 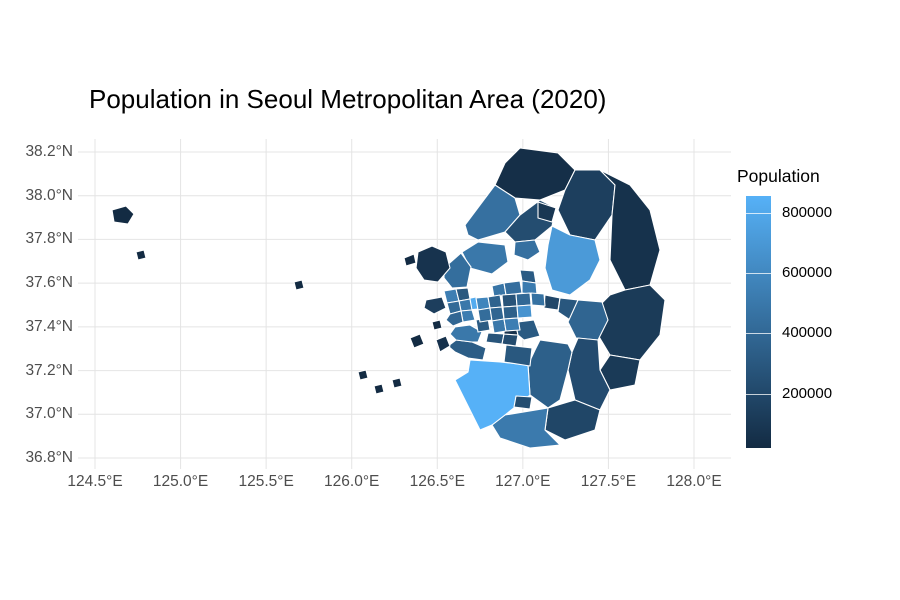 What do you see at coordinates (512, 324) in the screenshot?
I see `region-gangnam-seocho` at bounding box center [512, 324].